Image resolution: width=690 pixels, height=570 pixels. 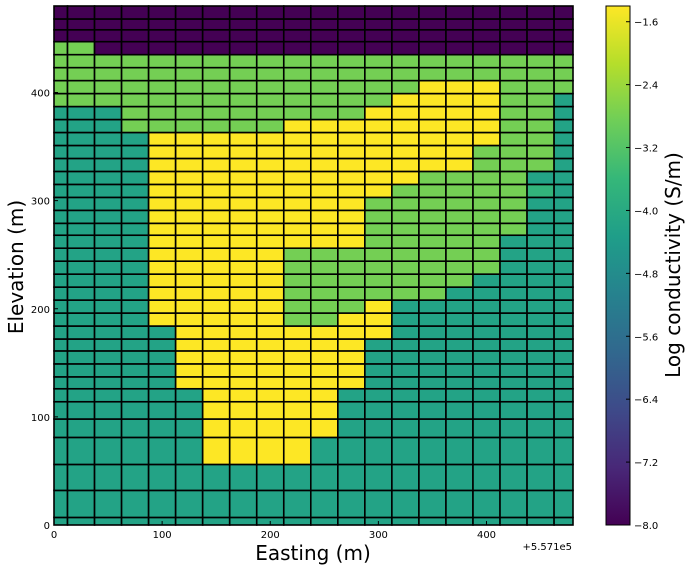 I want to click on colorbar-tick-label: −8.0, so click(x=646, y=526).